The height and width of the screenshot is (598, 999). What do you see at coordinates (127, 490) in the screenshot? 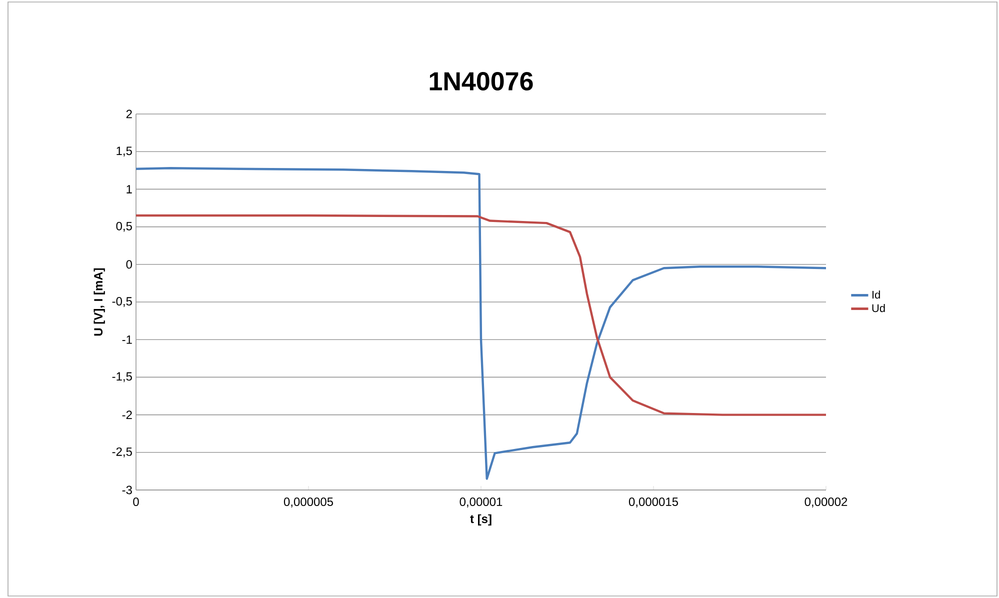
I see `y-tick-label: -3` at bounding box center [127, 490].